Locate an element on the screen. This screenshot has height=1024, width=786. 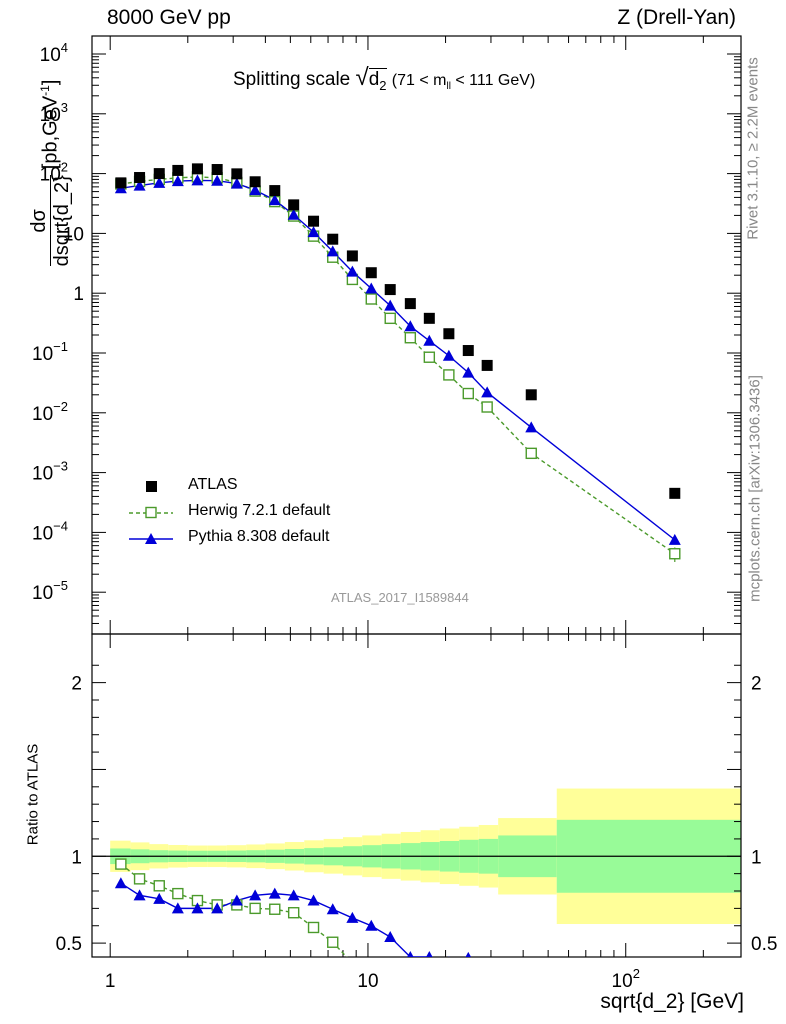
main-ylabel: dσ dsqrt{d_2} [pb,GeV-1] is located at coordinates (50, 173).